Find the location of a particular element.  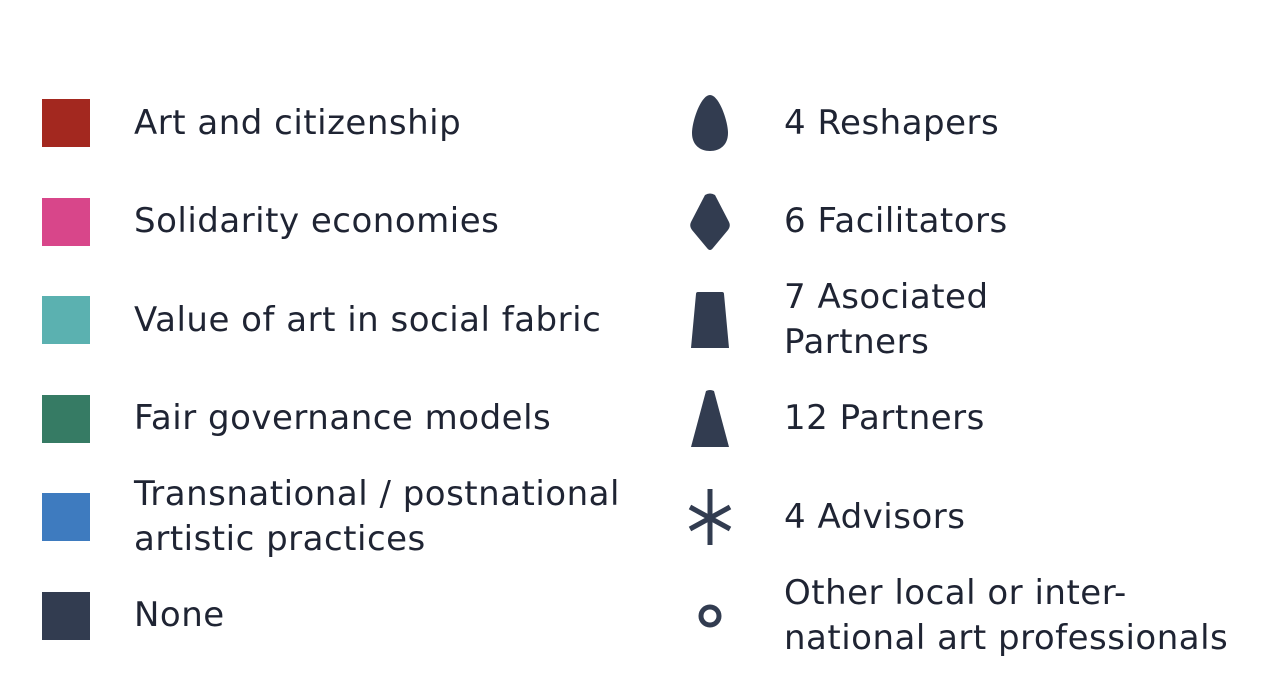

diamond-drop-icon is located at coordinates (710, 222).